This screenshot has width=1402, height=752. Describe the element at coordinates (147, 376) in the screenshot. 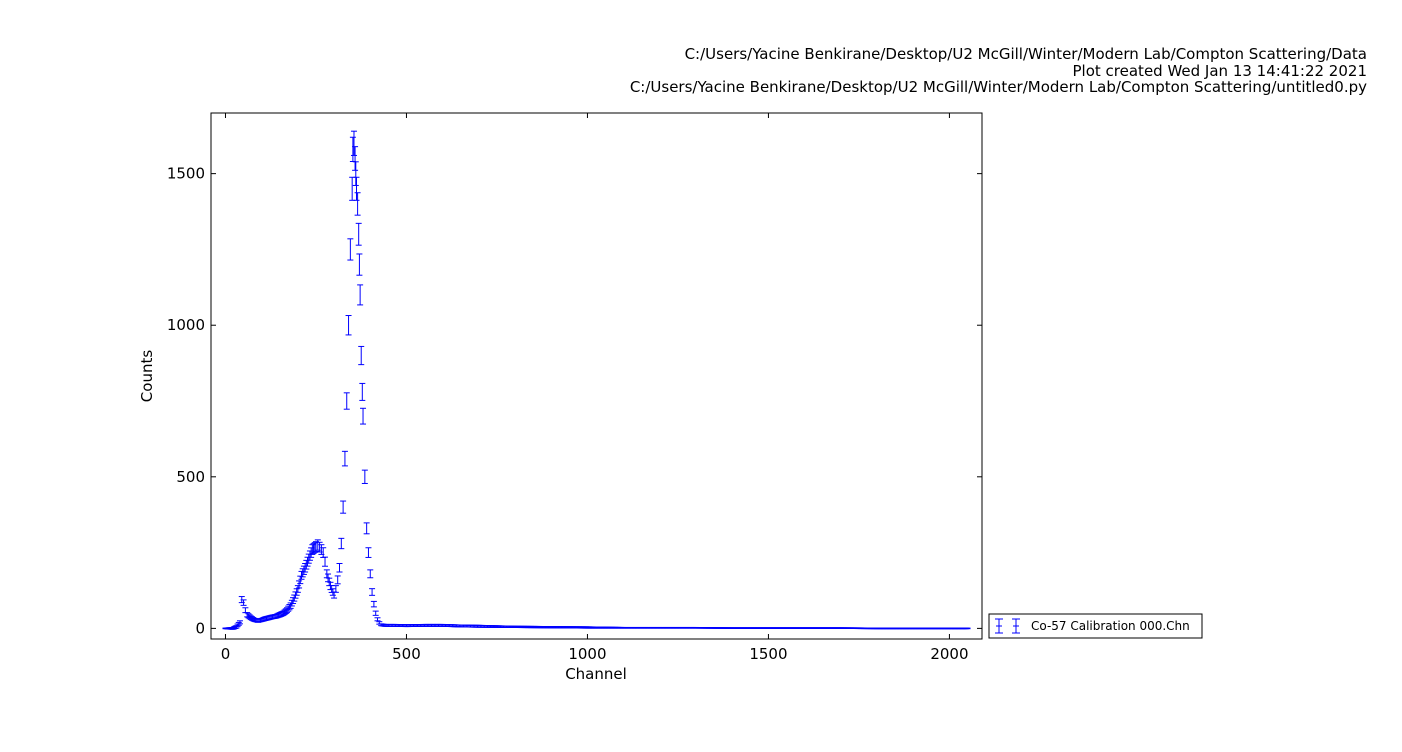

I see `y-axis-label: Counts` at that location.